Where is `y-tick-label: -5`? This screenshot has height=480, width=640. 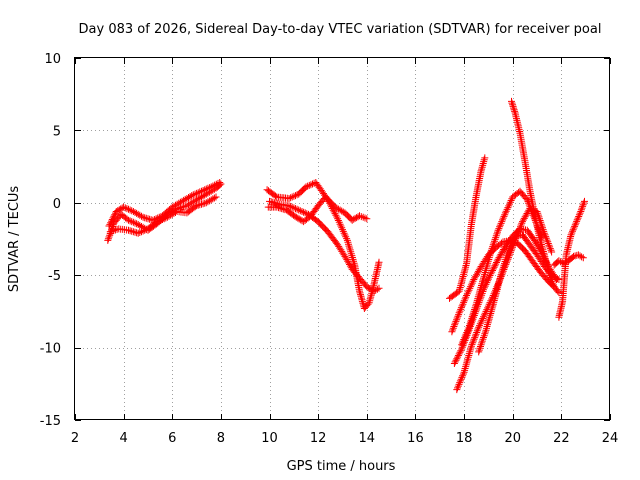
y-tick-label: -5 is located at coordinates (54, 276).